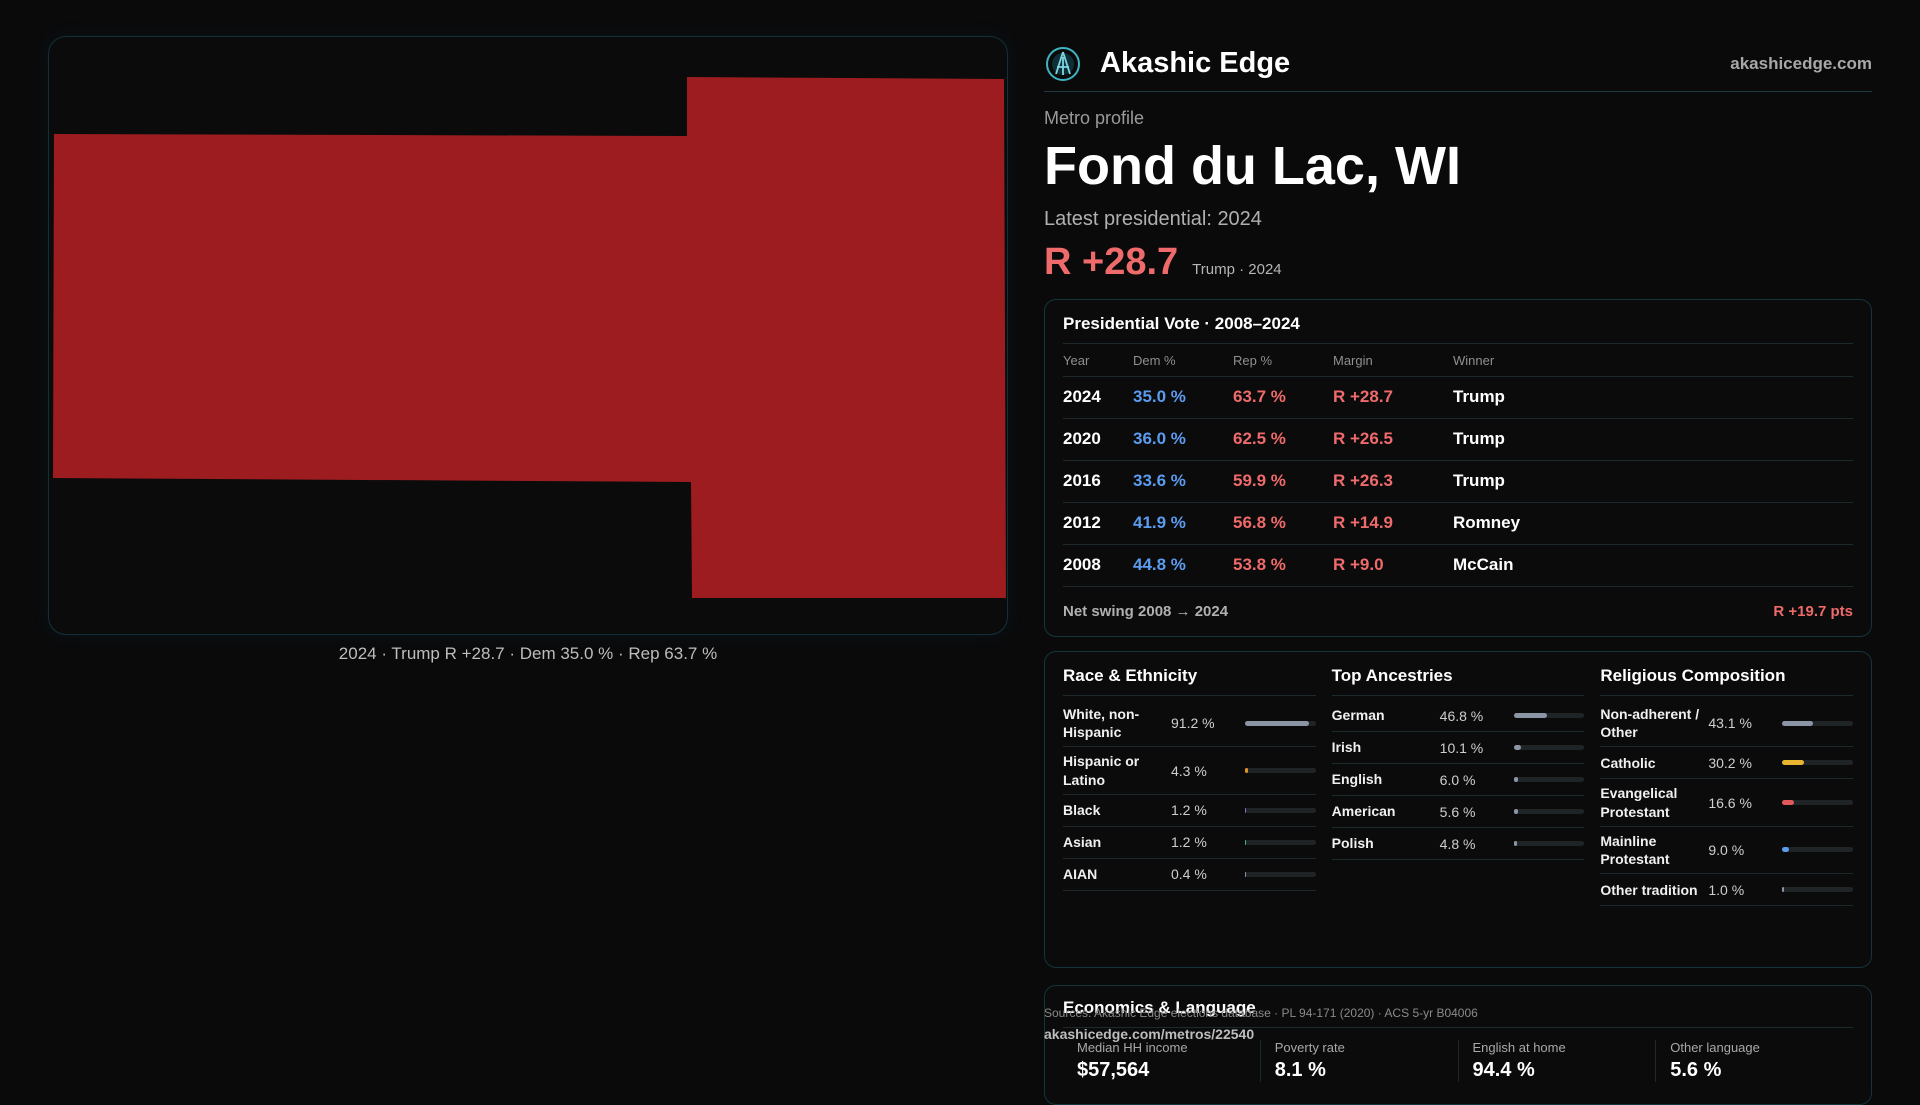 The width and height of the screenshot is (1920, 1105). What do you see at coordinates (1283, 565) in the screenshot?
I see `cell-rep: 53.8 %` at bounding box center [1283, 565].